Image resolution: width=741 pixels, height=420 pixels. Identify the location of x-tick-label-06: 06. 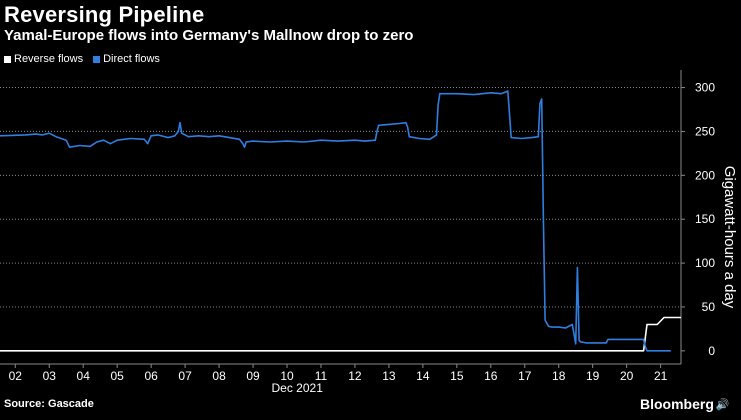
(151, 376).